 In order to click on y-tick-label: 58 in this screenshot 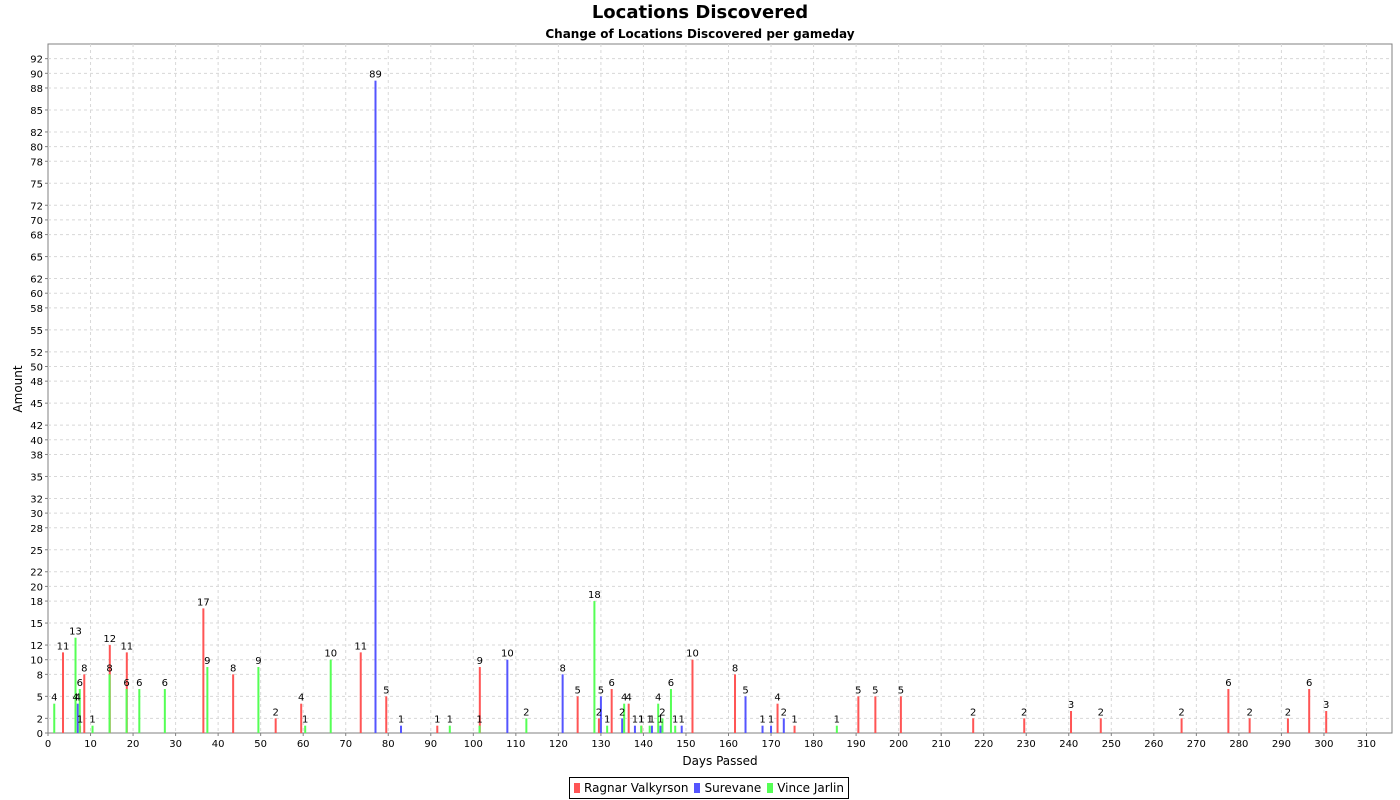, I will do `click(36, 309)`.